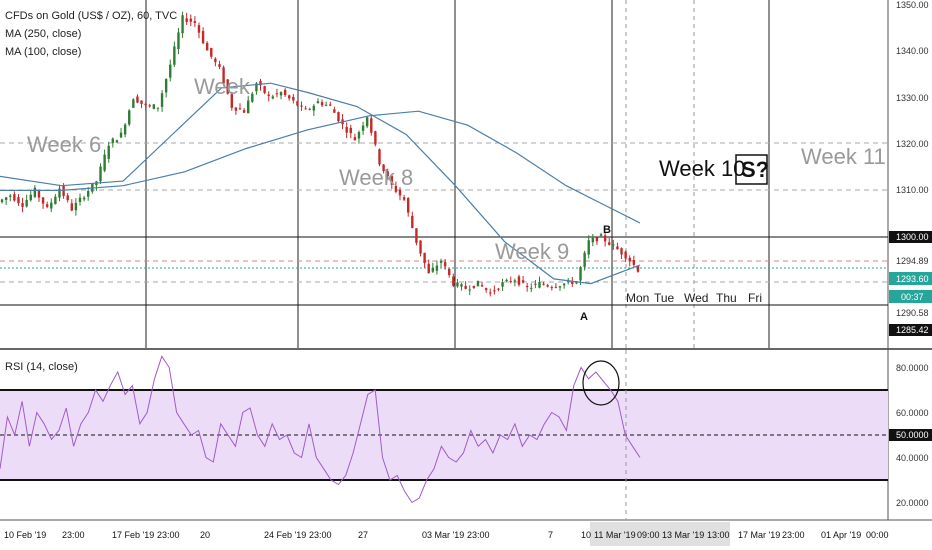 This screenshot has height=550, width=932. What do you see at coordinates (912, 330) in the screenshot?
I see `price-tick: 1285.42` at bounding box center [912, 330].